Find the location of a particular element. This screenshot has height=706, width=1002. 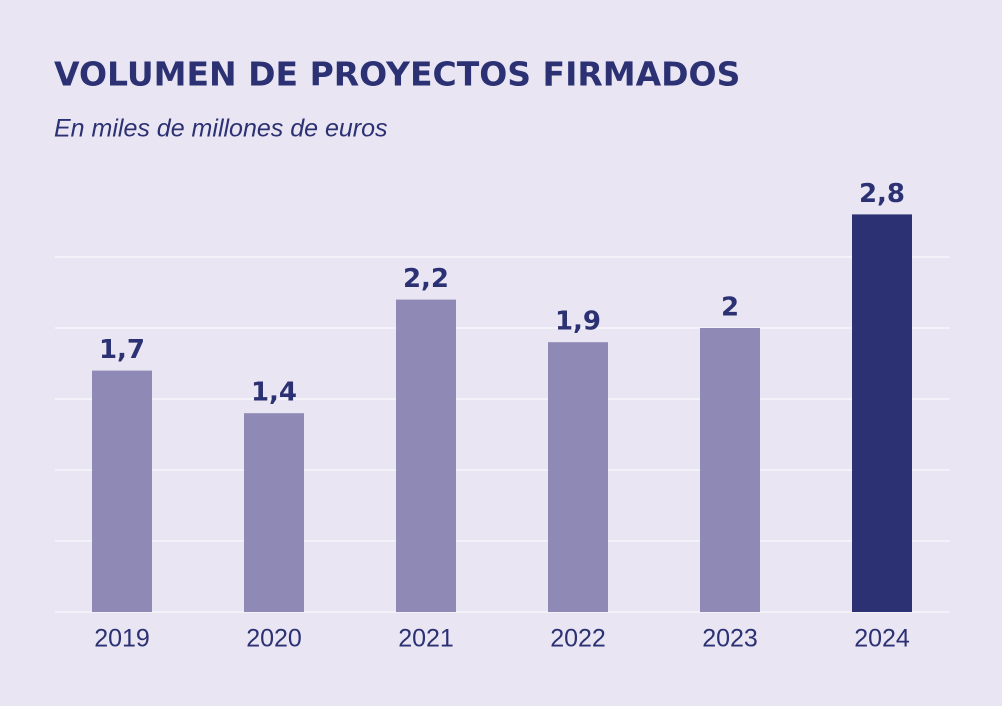

x-tick-label: 2022 is located at coordinates (578, 639).